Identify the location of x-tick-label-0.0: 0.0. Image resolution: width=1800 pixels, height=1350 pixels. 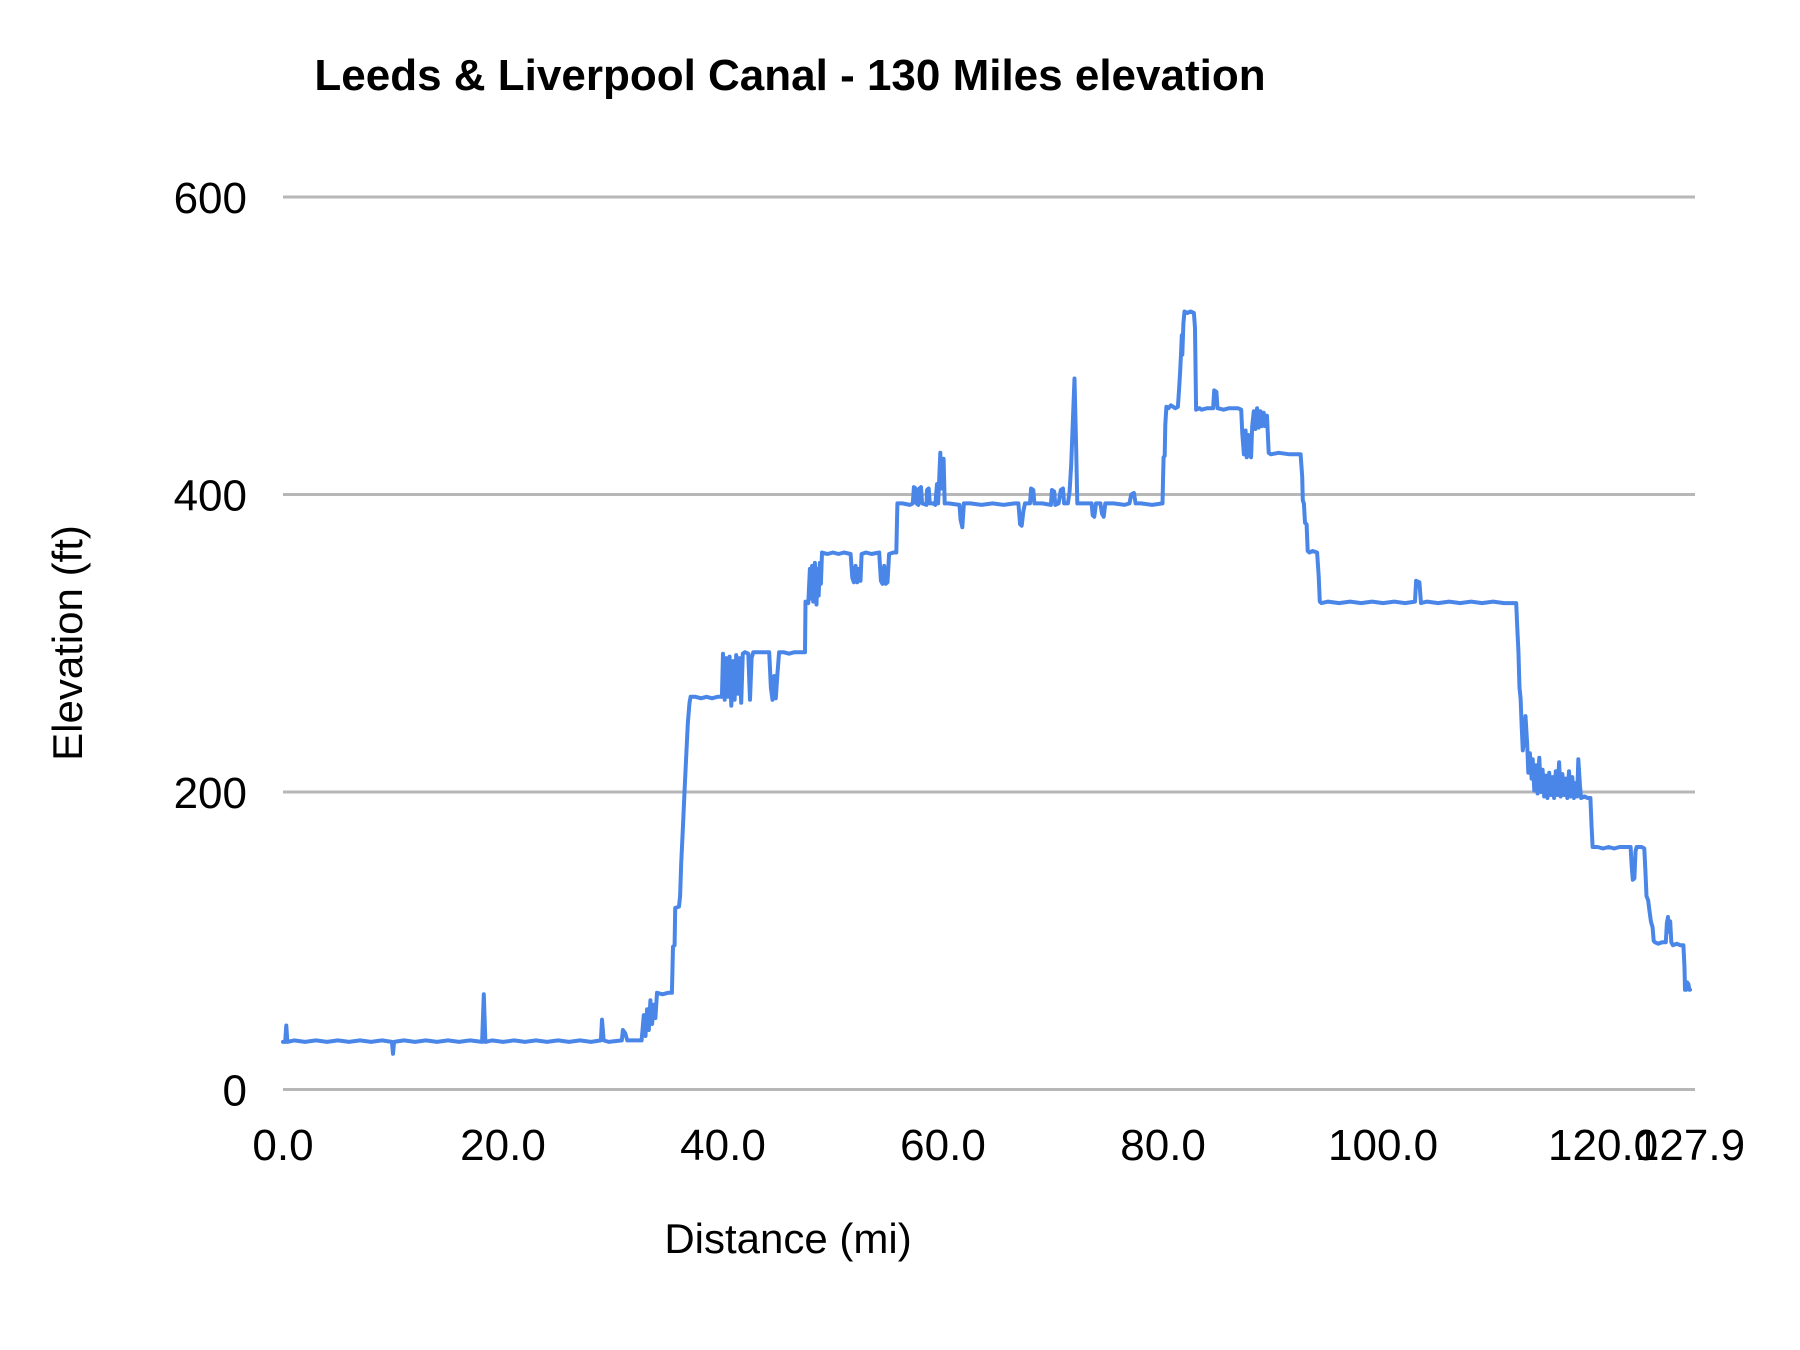
(282, 1145).